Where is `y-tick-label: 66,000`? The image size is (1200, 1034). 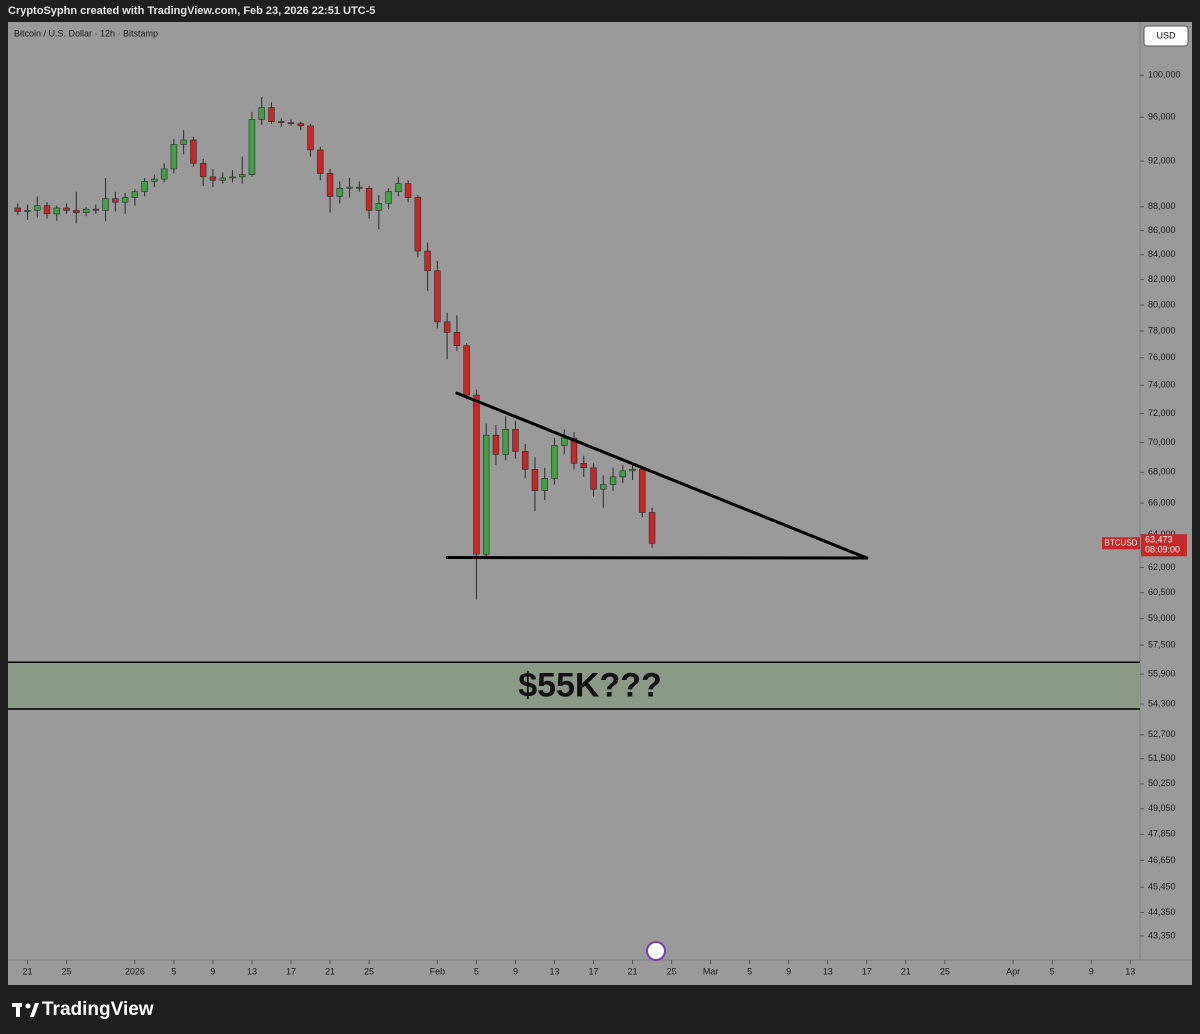 y-tick-label: 66,000 is located at coordinates (1162, 502).